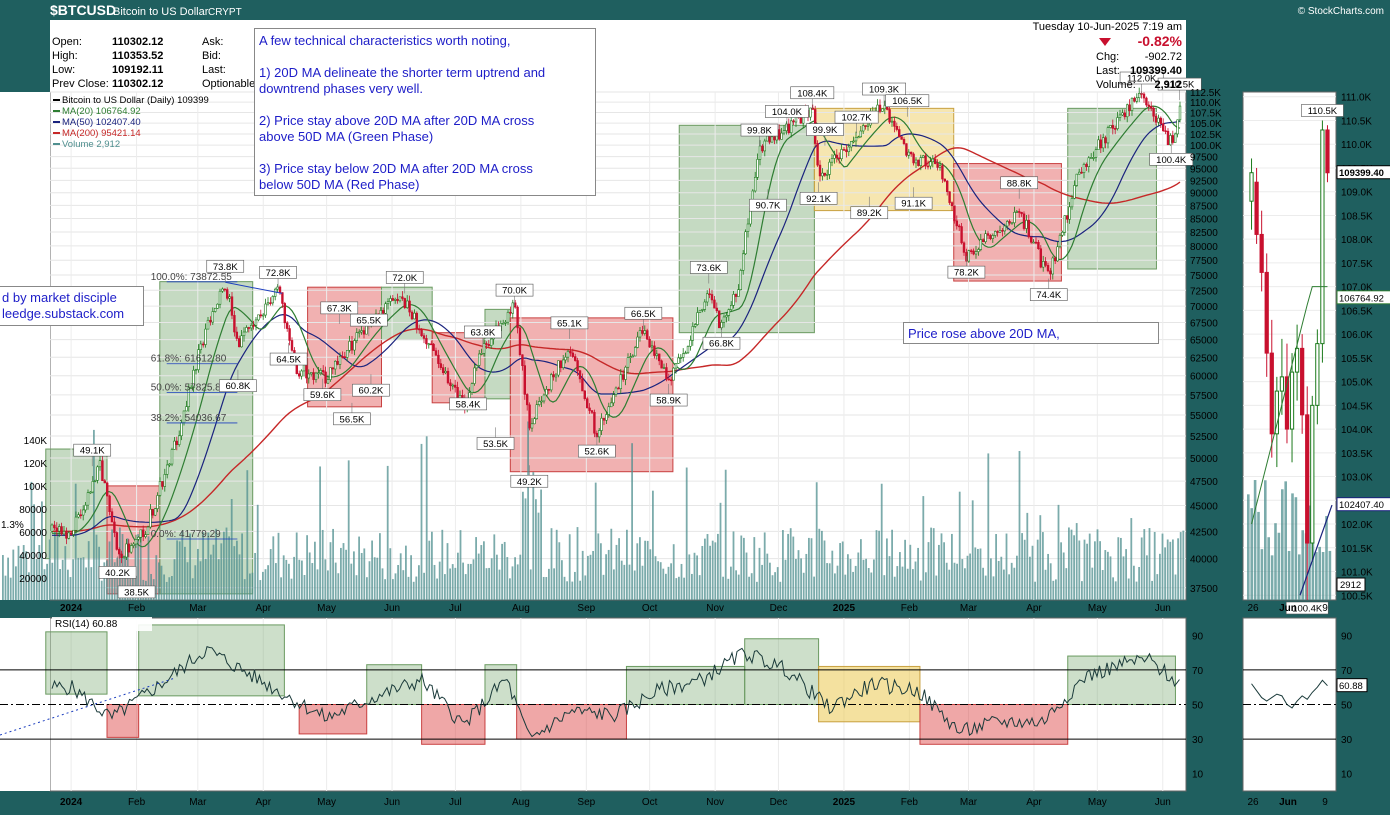 Image resolution: width=1390 pixels, height=815 pixels. What do you see at coordinates (708, 268) in the screenshot?
I see `peak-label: 73.6K` at bounding box center [708, 268].